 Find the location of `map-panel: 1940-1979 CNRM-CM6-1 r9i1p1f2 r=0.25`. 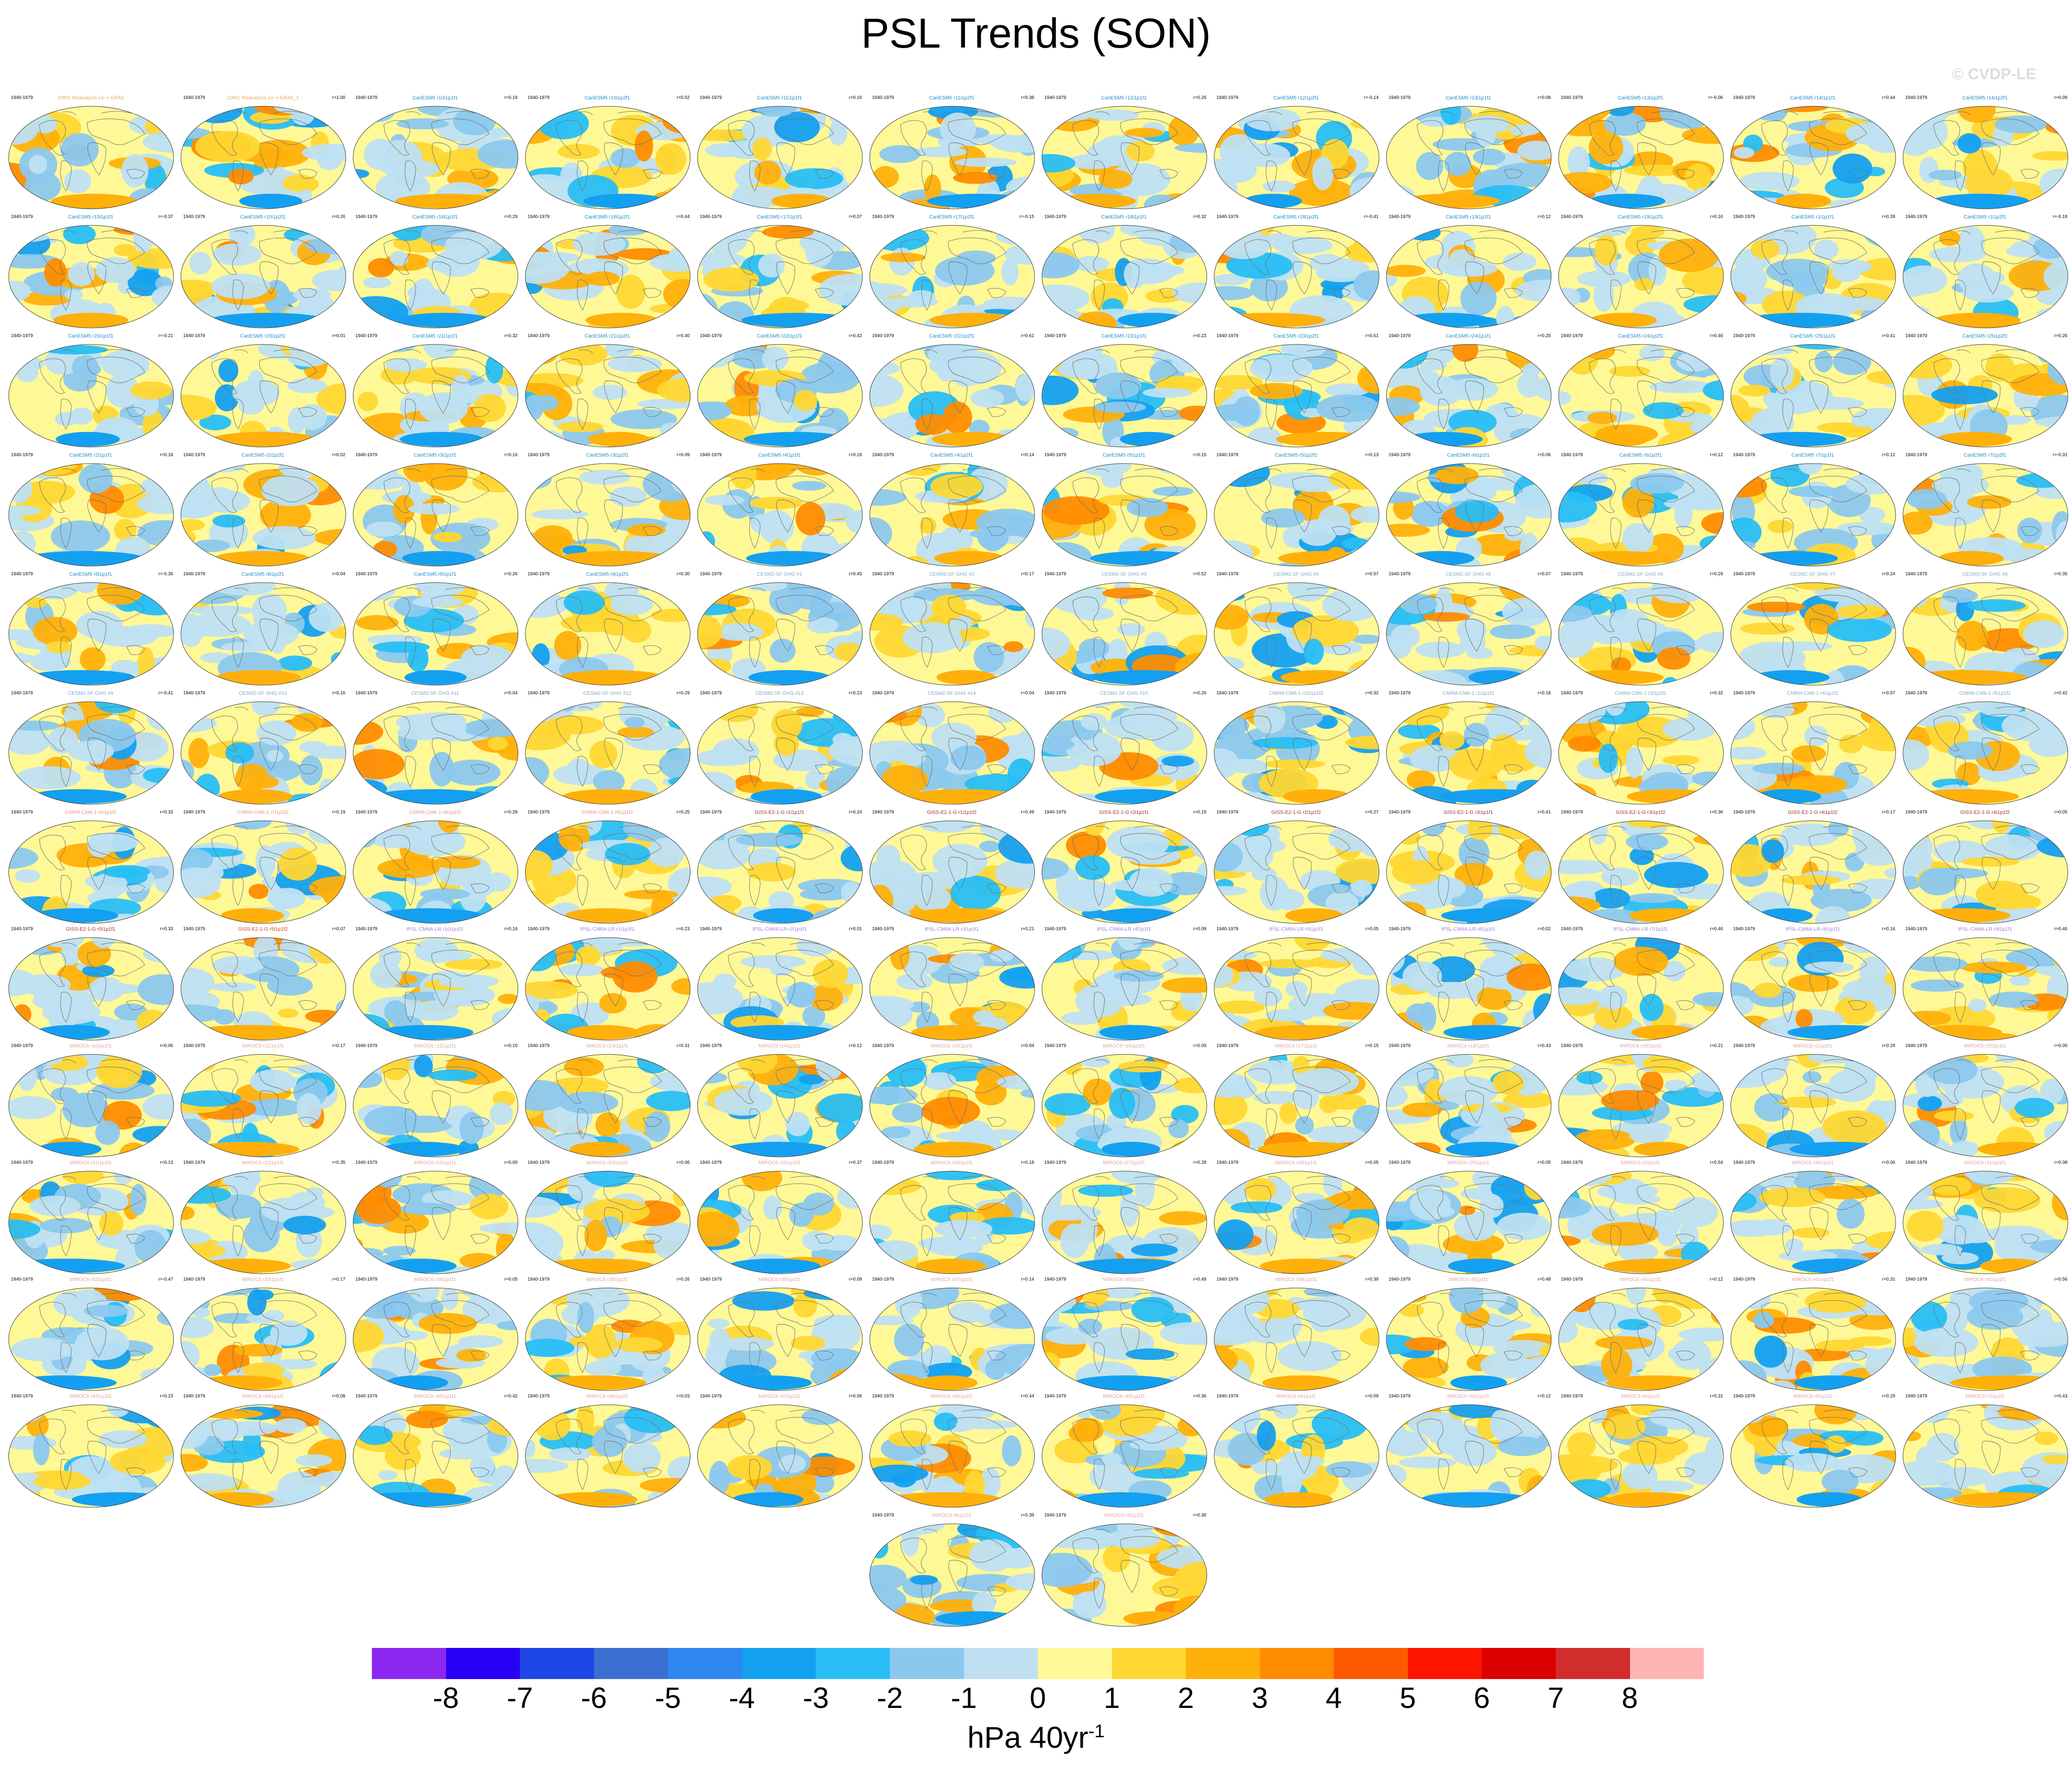

map-panel: 1940-1979 CNRM-CM6-1 r9i1p1f2 r=0.25 is located at coordinates (607, 867).